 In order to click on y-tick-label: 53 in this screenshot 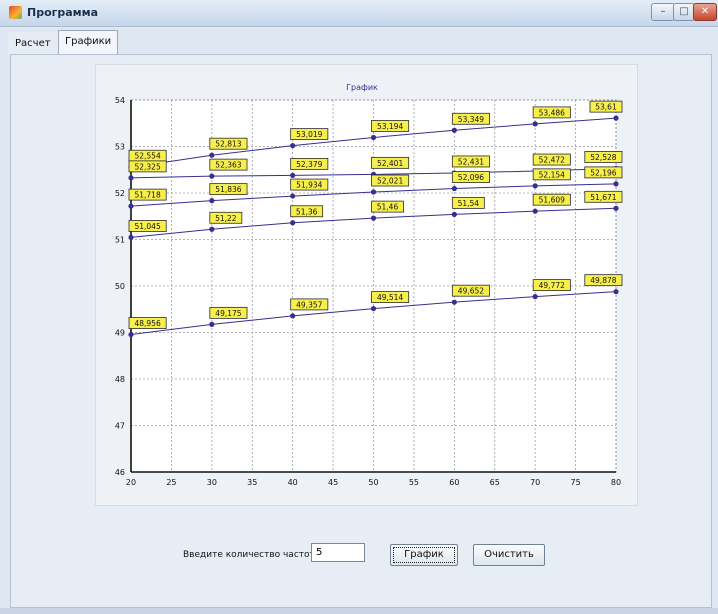, I will do `click(120, 147)`.